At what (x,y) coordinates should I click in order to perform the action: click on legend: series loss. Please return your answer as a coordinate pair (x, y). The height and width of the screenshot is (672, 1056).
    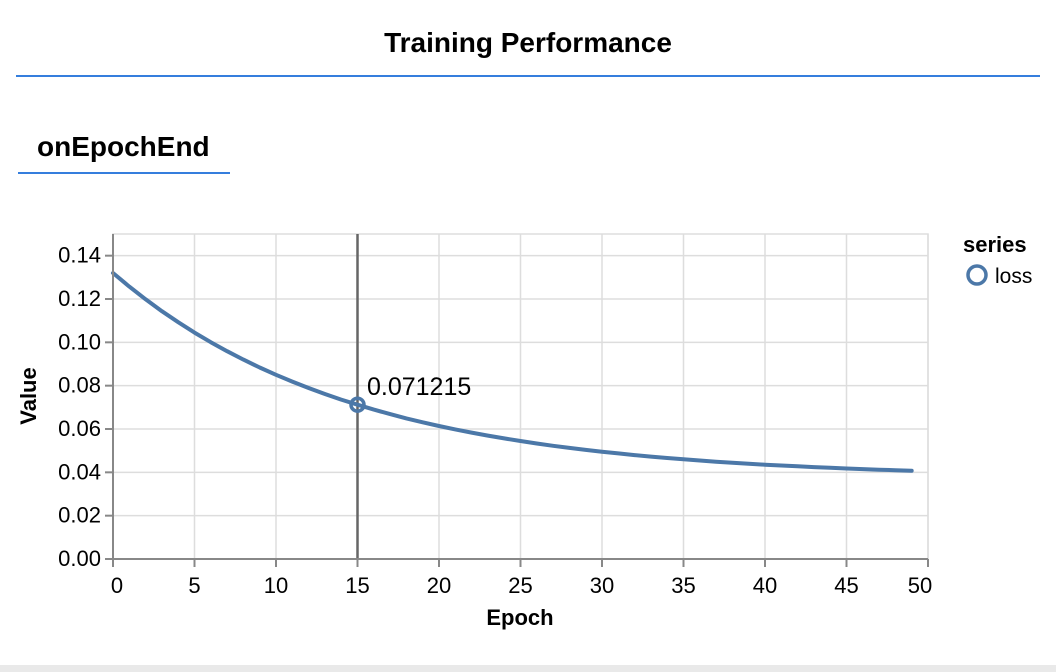
    Looking at the image, I should click on (997, 260).